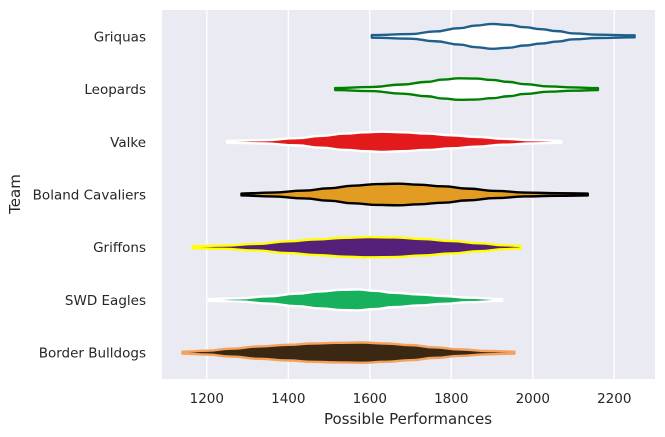 Image resolution: width=665 pixels, height=437 pixels. Describe the element at coordinates (614, 399) in the screenshot. I see `x-tick-label-2200: 2200` at that location.